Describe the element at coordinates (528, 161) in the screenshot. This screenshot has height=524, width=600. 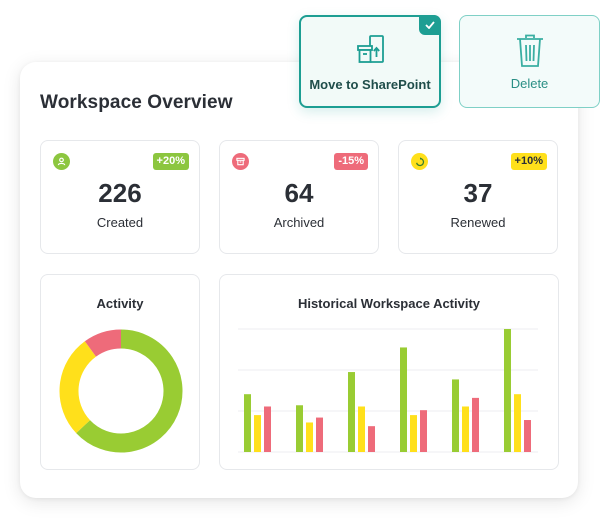
I see `change-badge: +10%` at that location.